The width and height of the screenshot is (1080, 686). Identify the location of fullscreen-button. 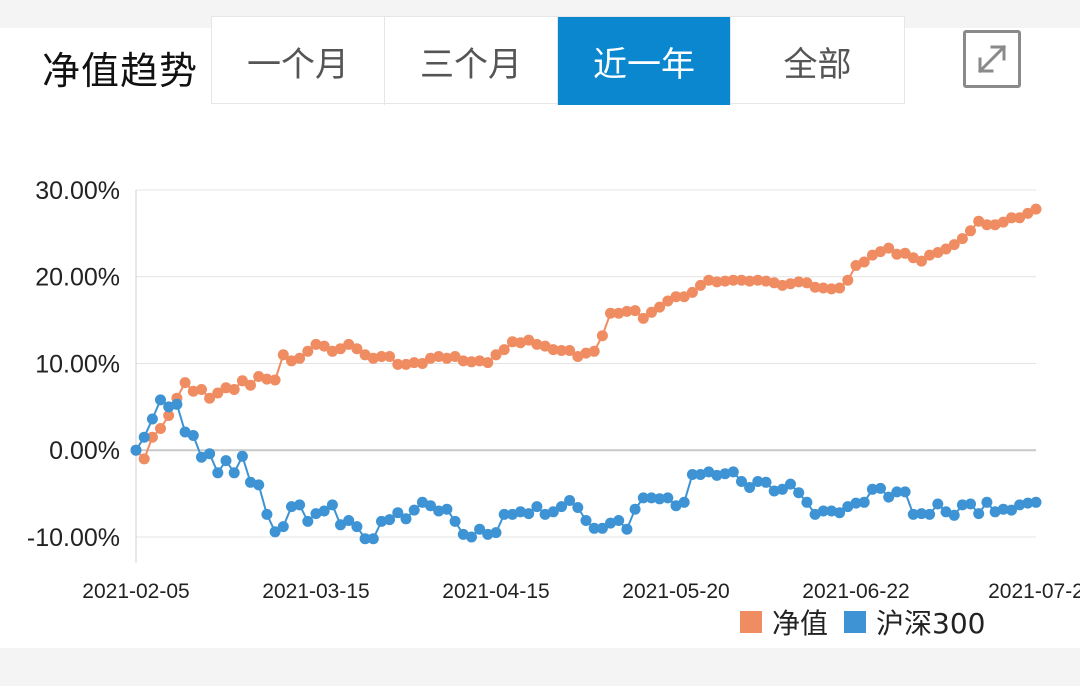
(992, 59).